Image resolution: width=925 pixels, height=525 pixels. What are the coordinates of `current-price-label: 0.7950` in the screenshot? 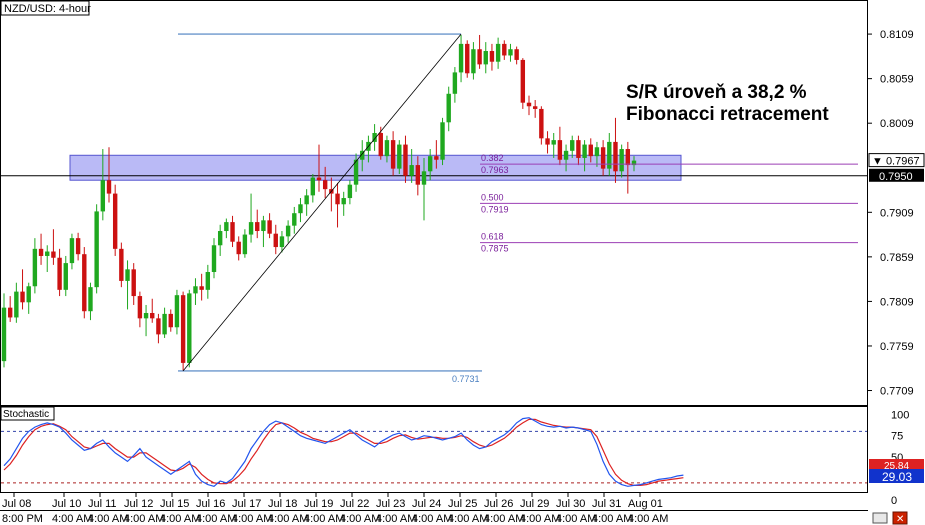 It's located at (896, 177).